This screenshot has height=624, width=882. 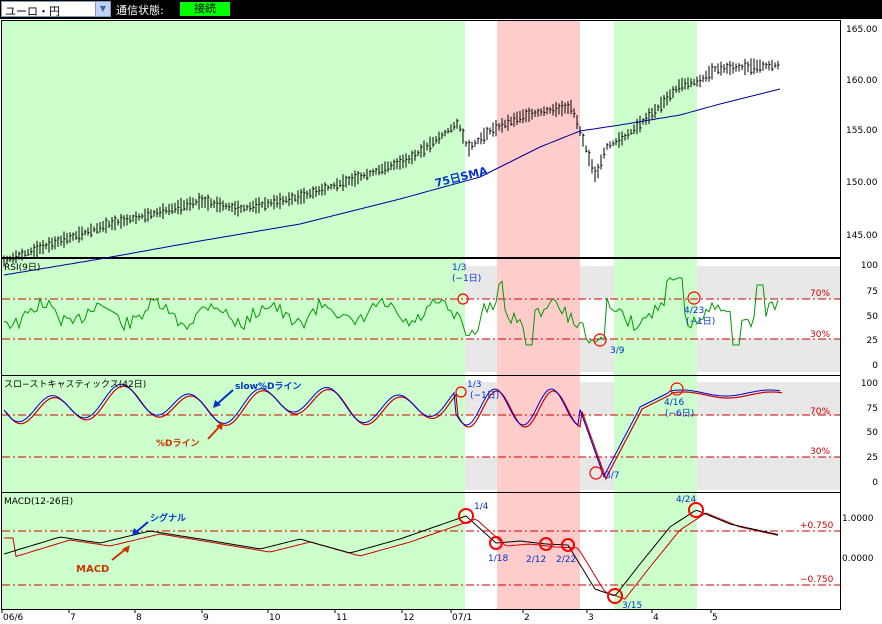 I want to click on signal-arrowhead, so click(x=136, y=532).